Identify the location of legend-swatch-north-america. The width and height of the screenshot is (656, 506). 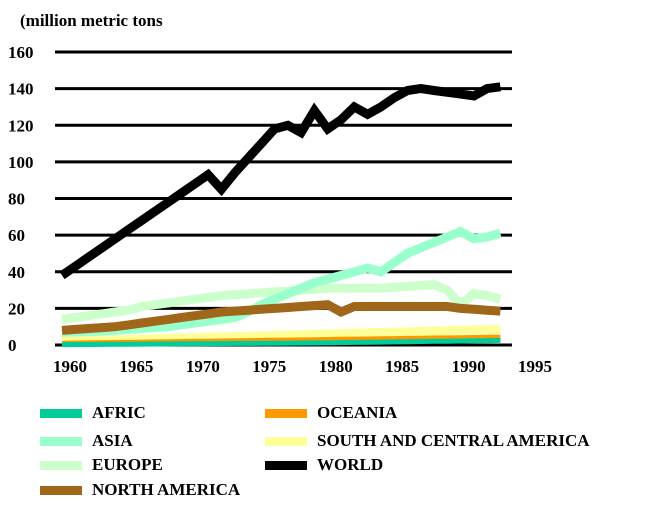
(61, 490).